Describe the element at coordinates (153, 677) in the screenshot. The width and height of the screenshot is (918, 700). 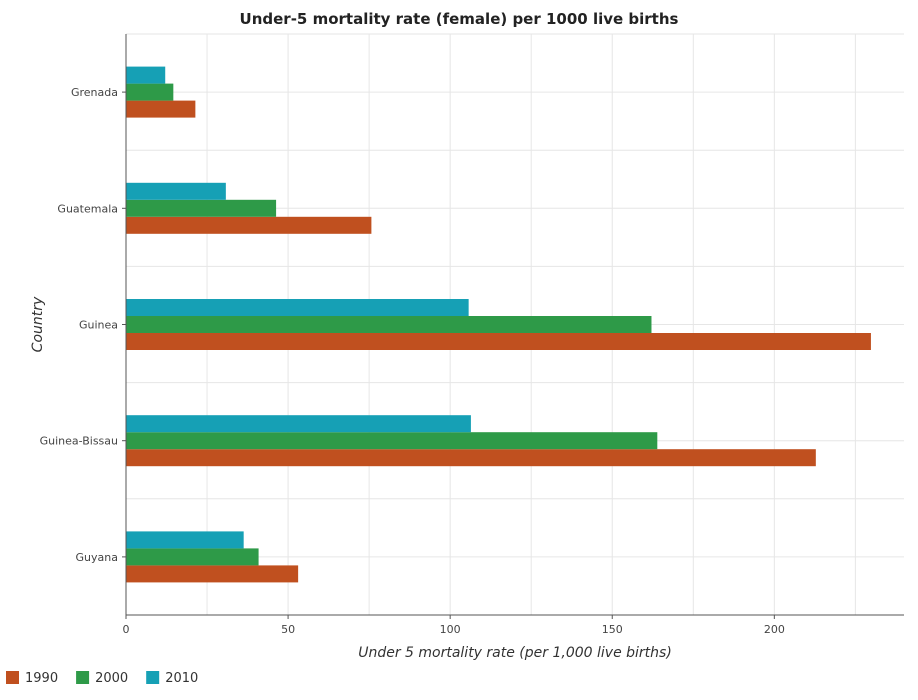
I see `legend-swatch-2010` at that location.